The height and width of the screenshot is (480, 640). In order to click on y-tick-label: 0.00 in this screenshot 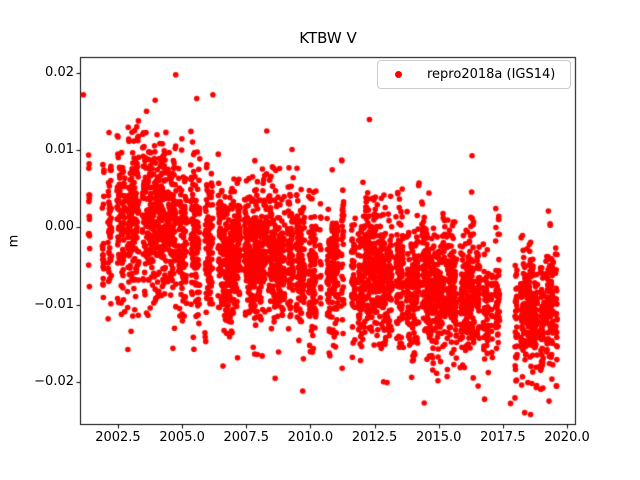, I will do `click(59, 227)`.